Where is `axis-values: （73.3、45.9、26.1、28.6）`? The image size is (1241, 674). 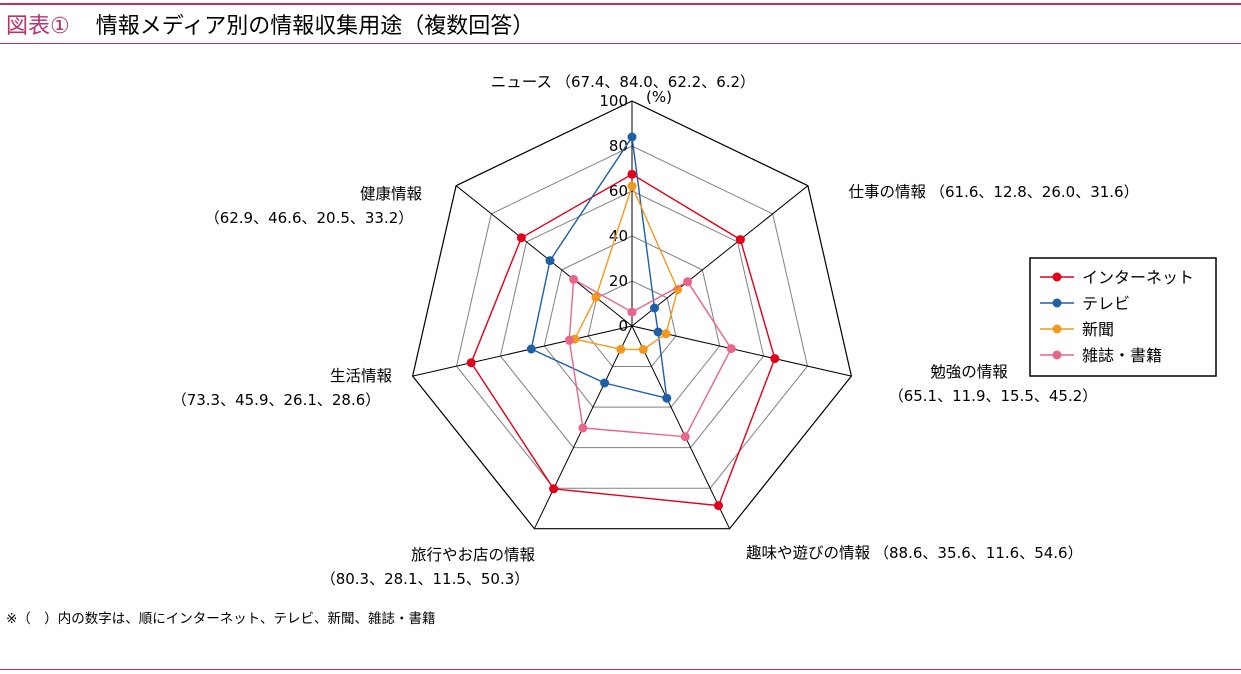 axis-values: （73.3、45.9、26.1、28.6） is located at coordinates (276, 400).